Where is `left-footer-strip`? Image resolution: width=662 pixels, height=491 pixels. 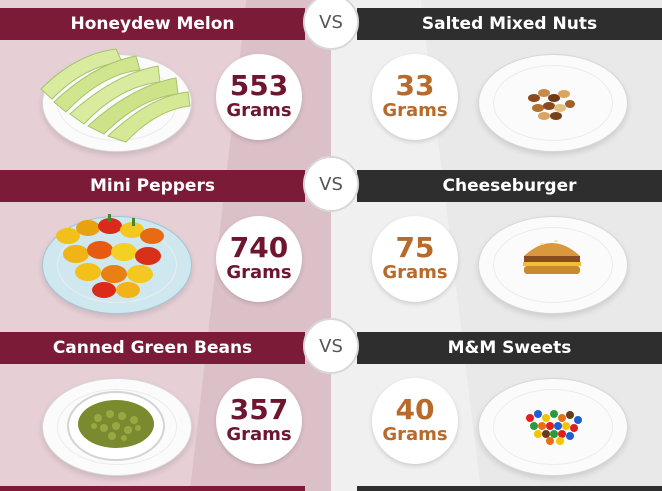
left-footer-strip is located at coordinates (152, 488).